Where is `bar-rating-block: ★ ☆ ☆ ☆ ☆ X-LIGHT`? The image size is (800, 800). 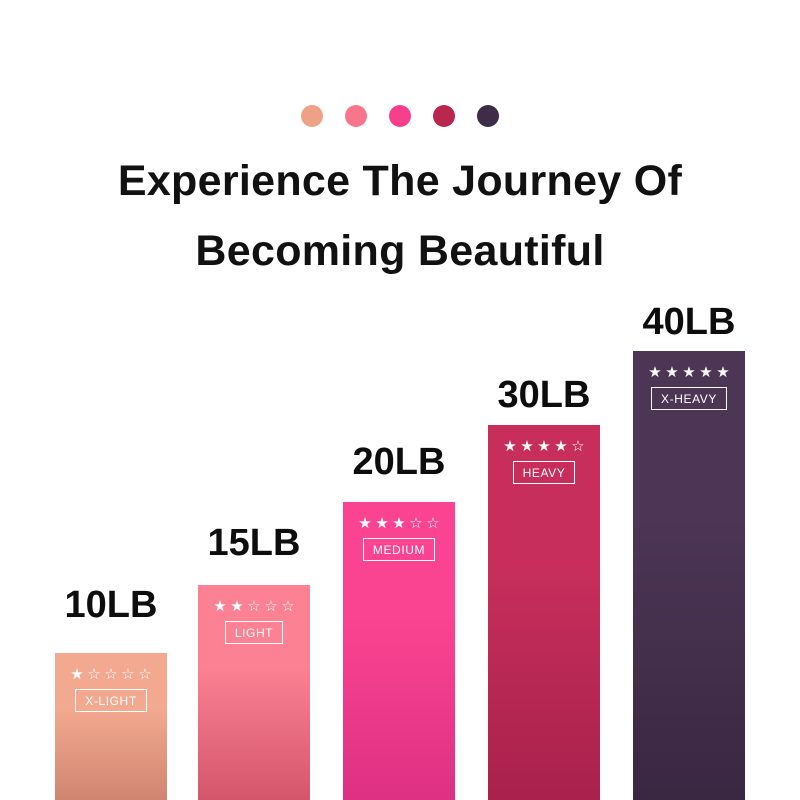
bar-rating-block: ★ ☆ ☆ ☆ ☆ X-LIGHT is located at coordinates (111, 682).